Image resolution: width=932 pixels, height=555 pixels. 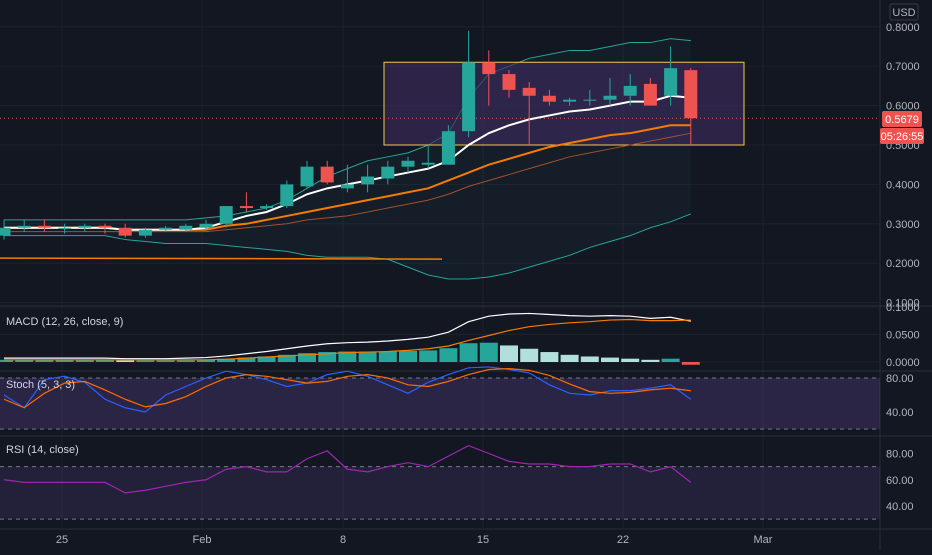 I want to click on price-axis-tick-label: 0.7000, so click(x=903, y=67).